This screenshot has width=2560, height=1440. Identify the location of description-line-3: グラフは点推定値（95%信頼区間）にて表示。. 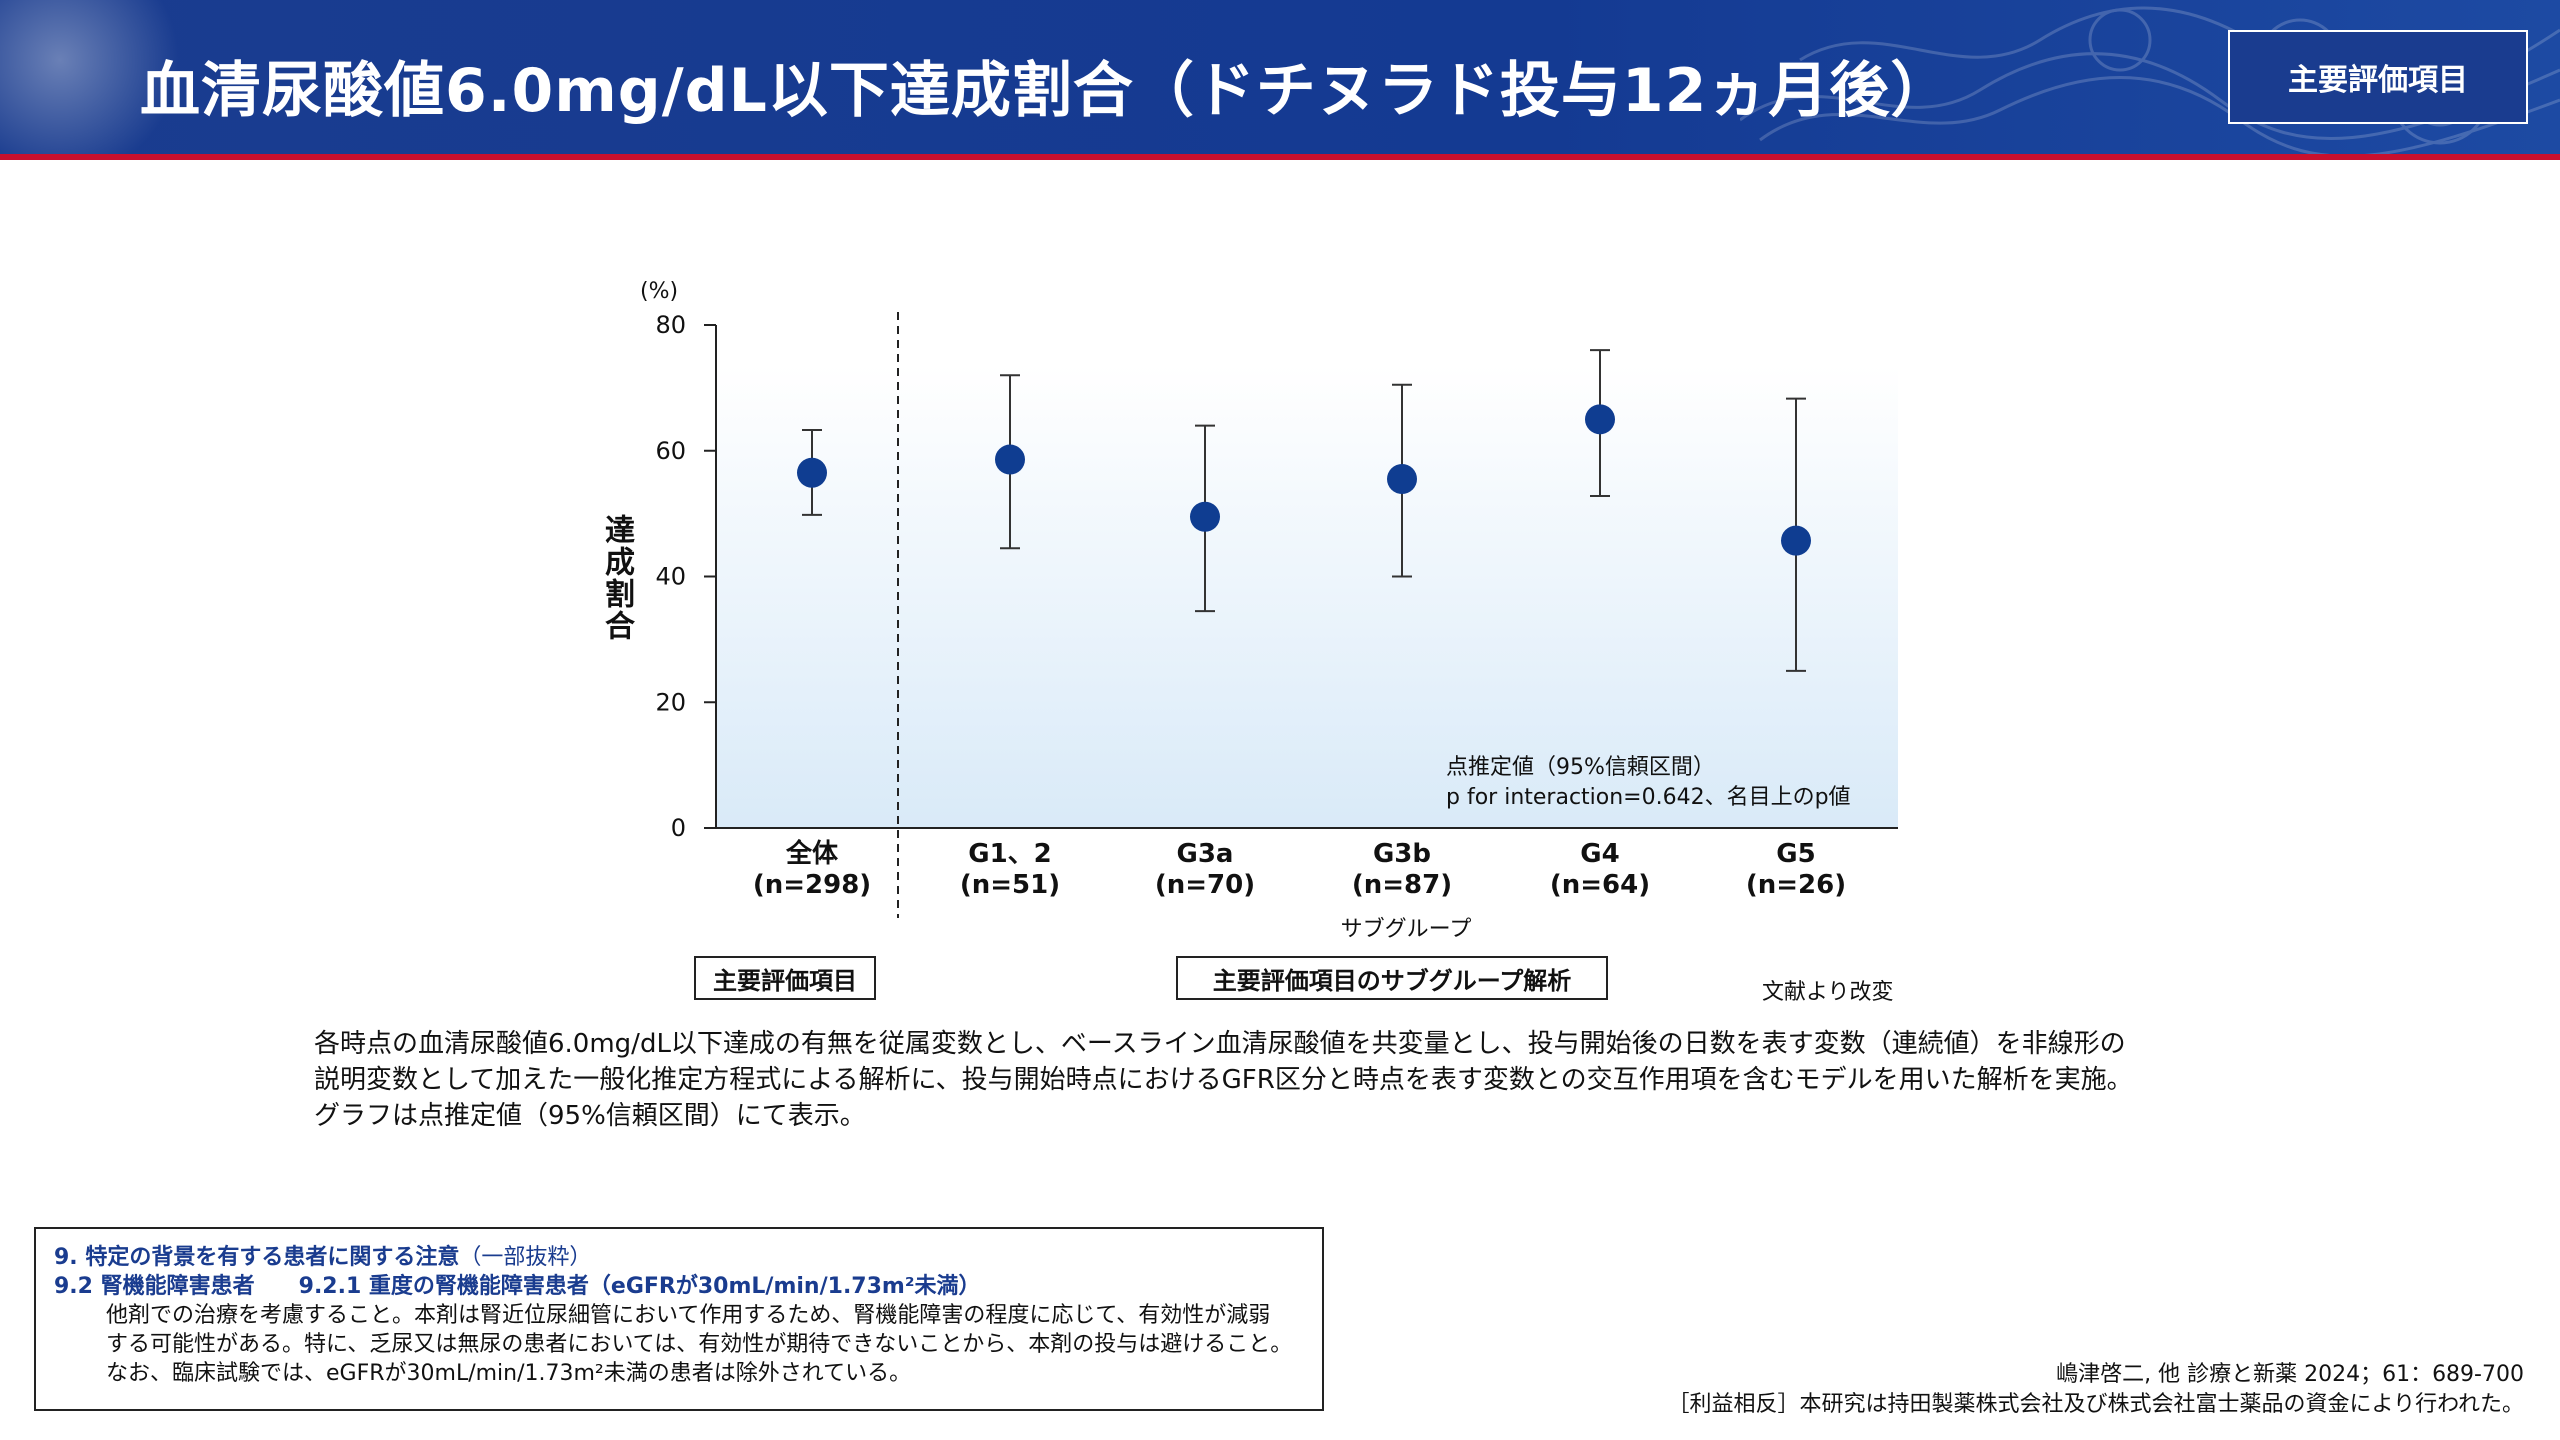
(590, 1116).